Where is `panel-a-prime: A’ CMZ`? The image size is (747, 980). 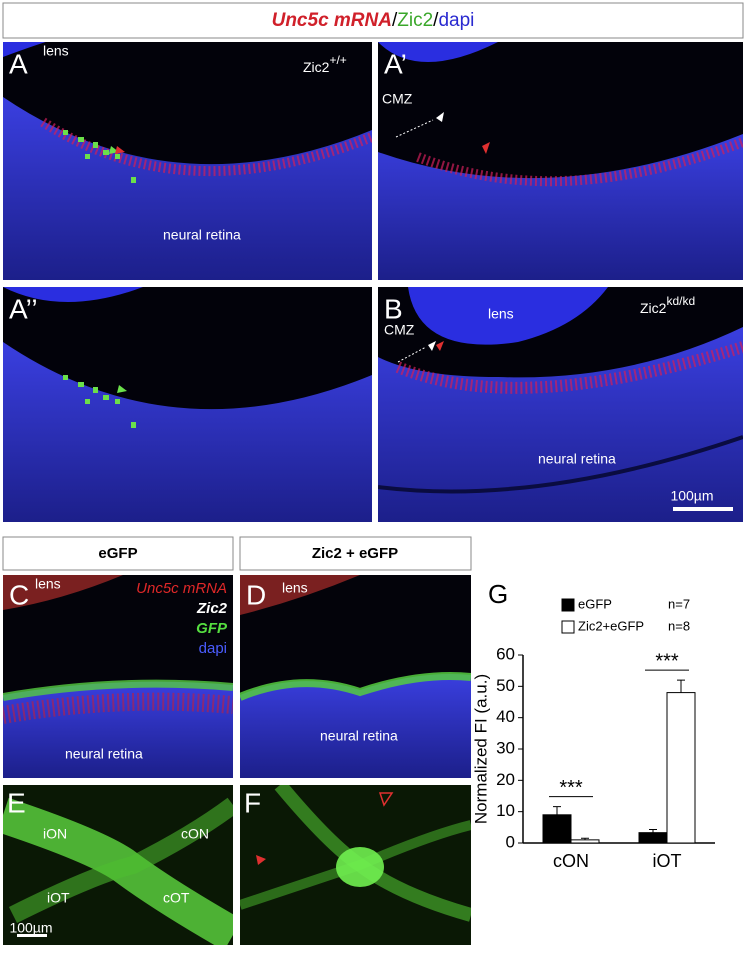
panel-a-prime: A’ CMZ is located at coordinates (560, 161).